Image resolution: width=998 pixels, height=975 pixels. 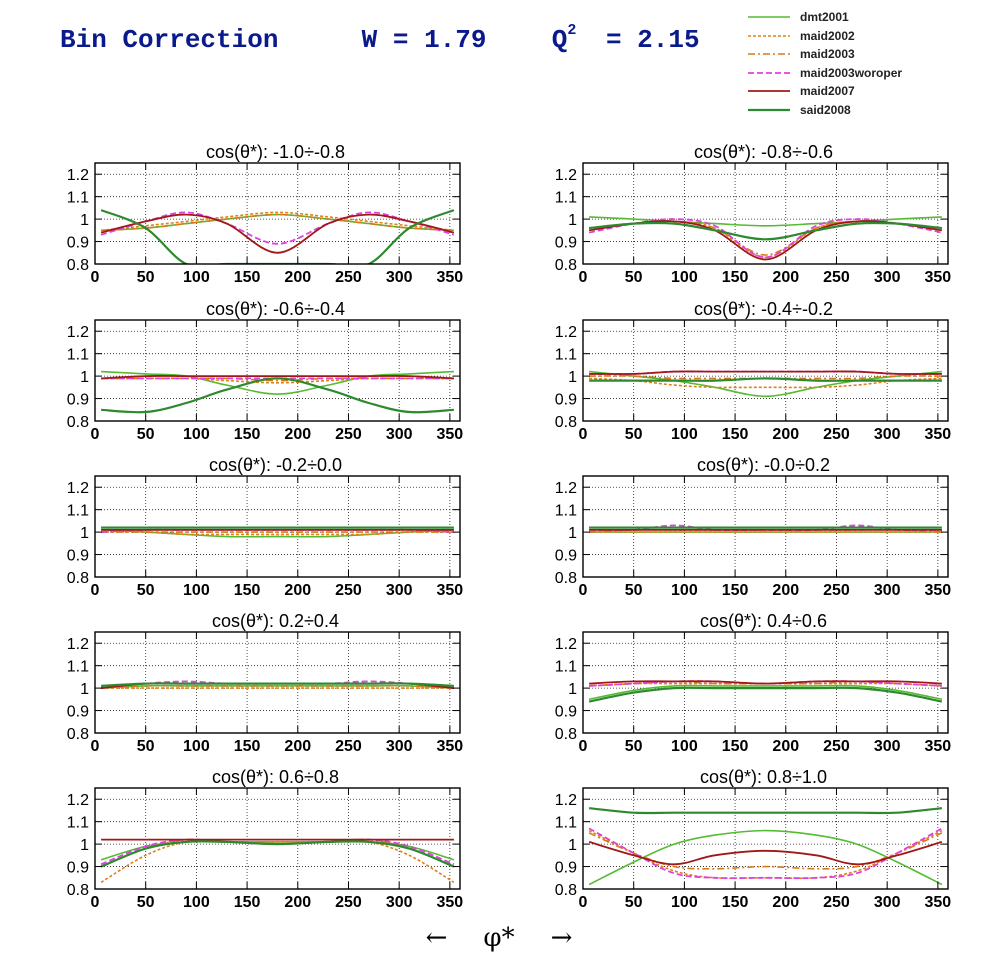 What do you see at coordinates (275, 309) in the screenshot?
I see `panel-title: cos(θ*): -0.6÷-0.4` at bounding box center [275, 309].